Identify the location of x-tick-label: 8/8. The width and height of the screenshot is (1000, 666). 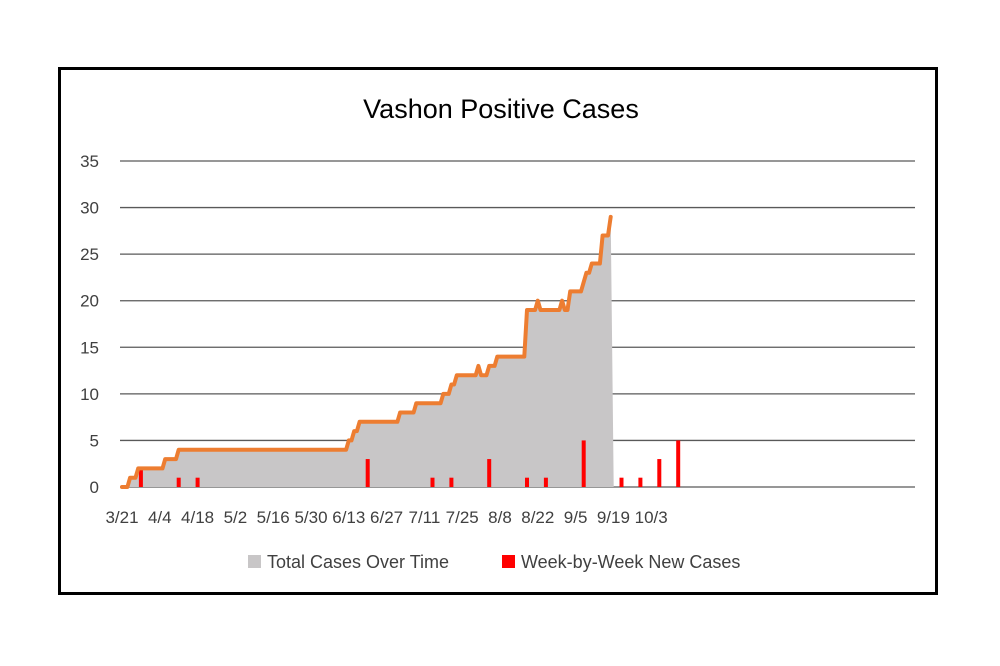
(500, 517).